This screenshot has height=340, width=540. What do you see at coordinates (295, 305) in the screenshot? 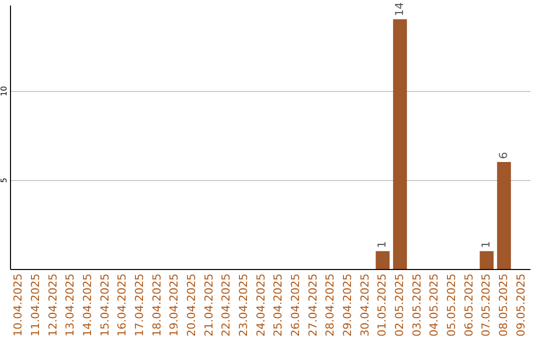
I see `x-tick-label: 26.04.2025` at bounding box center [295, 305].